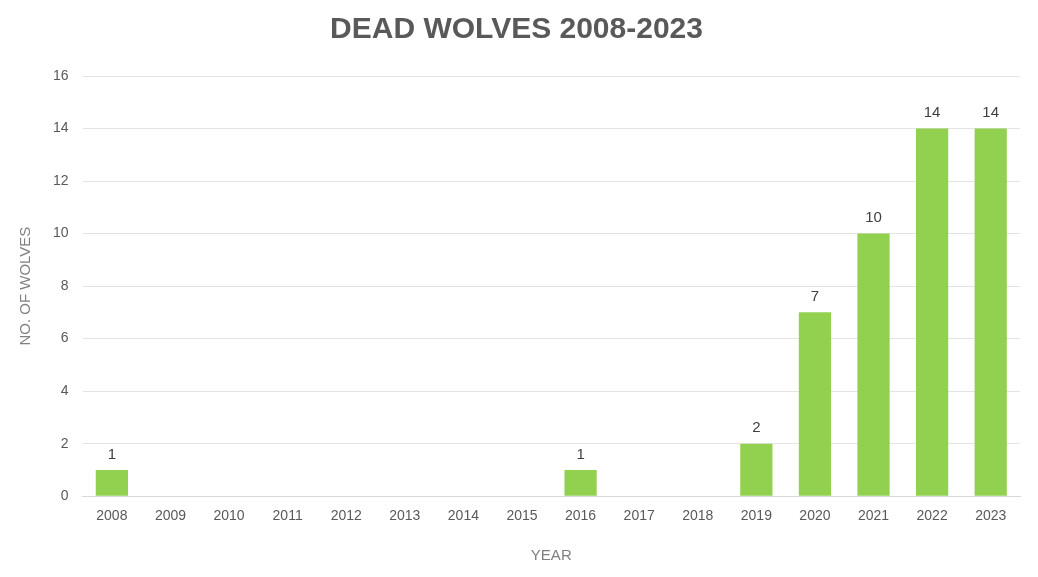 This screenshot has height=577, width=1038. I want to click on x-tick-label: 2016, so click(581, 515).